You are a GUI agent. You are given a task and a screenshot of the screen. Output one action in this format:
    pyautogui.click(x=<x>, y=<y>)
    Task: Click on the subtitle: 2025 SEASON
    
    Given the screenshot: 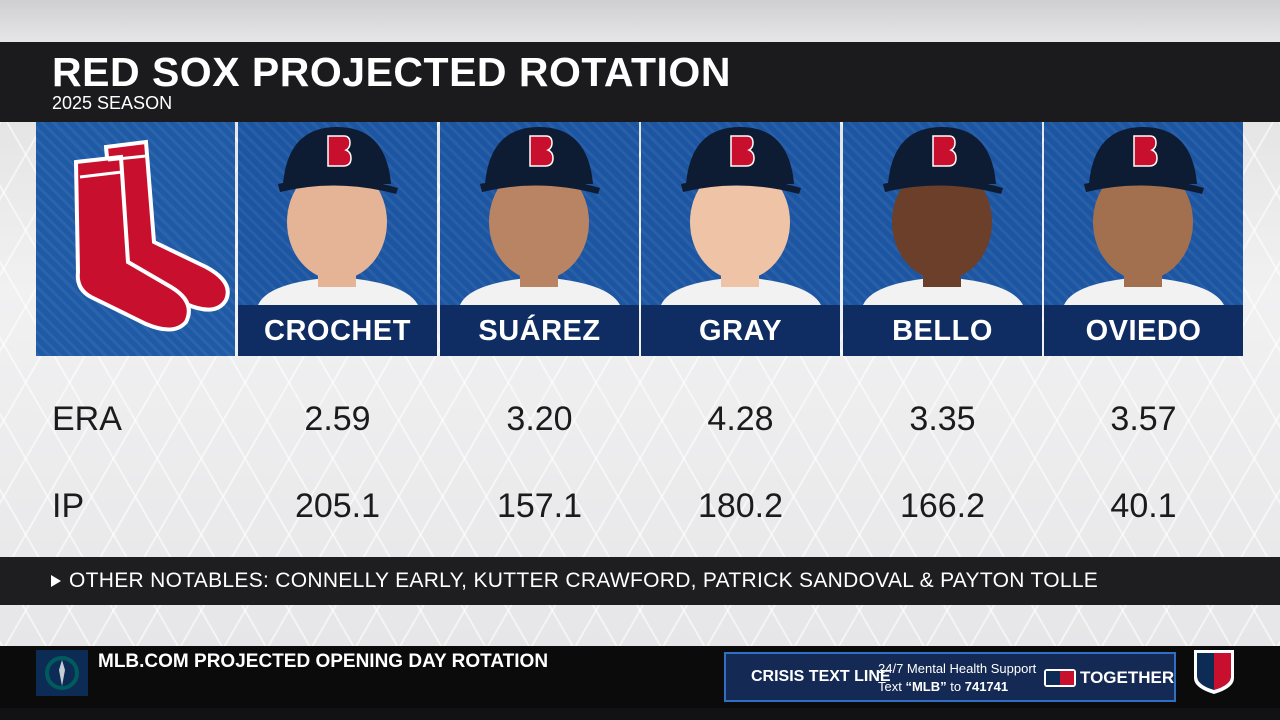 What is the action you would take?
    pyautogui.click(x=112, y=103)
    